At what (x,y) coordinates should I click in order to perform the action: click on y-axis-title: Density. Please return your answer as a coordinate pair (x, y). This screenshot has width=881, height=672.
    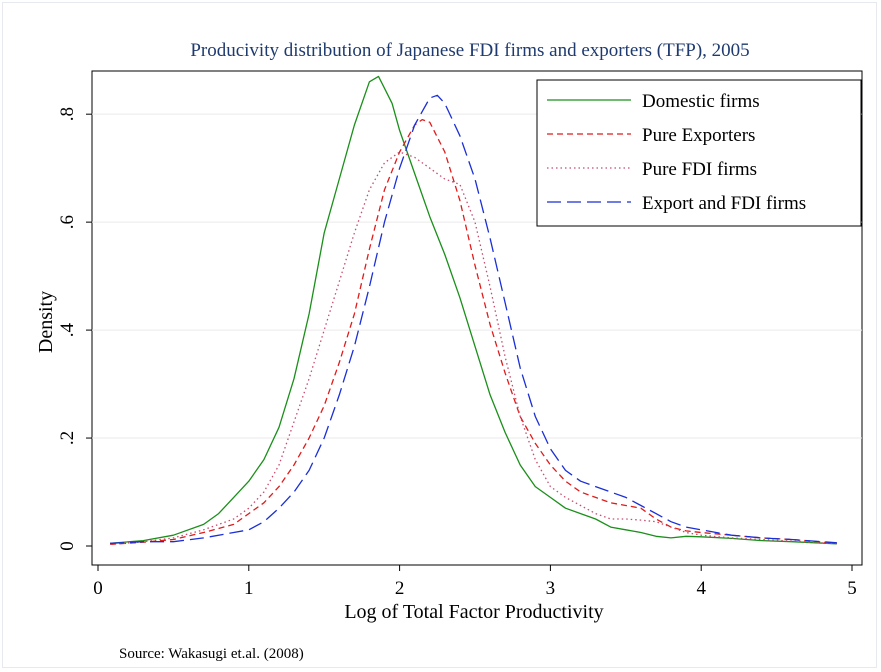
    Looking at the image, I should click on (46, 322).